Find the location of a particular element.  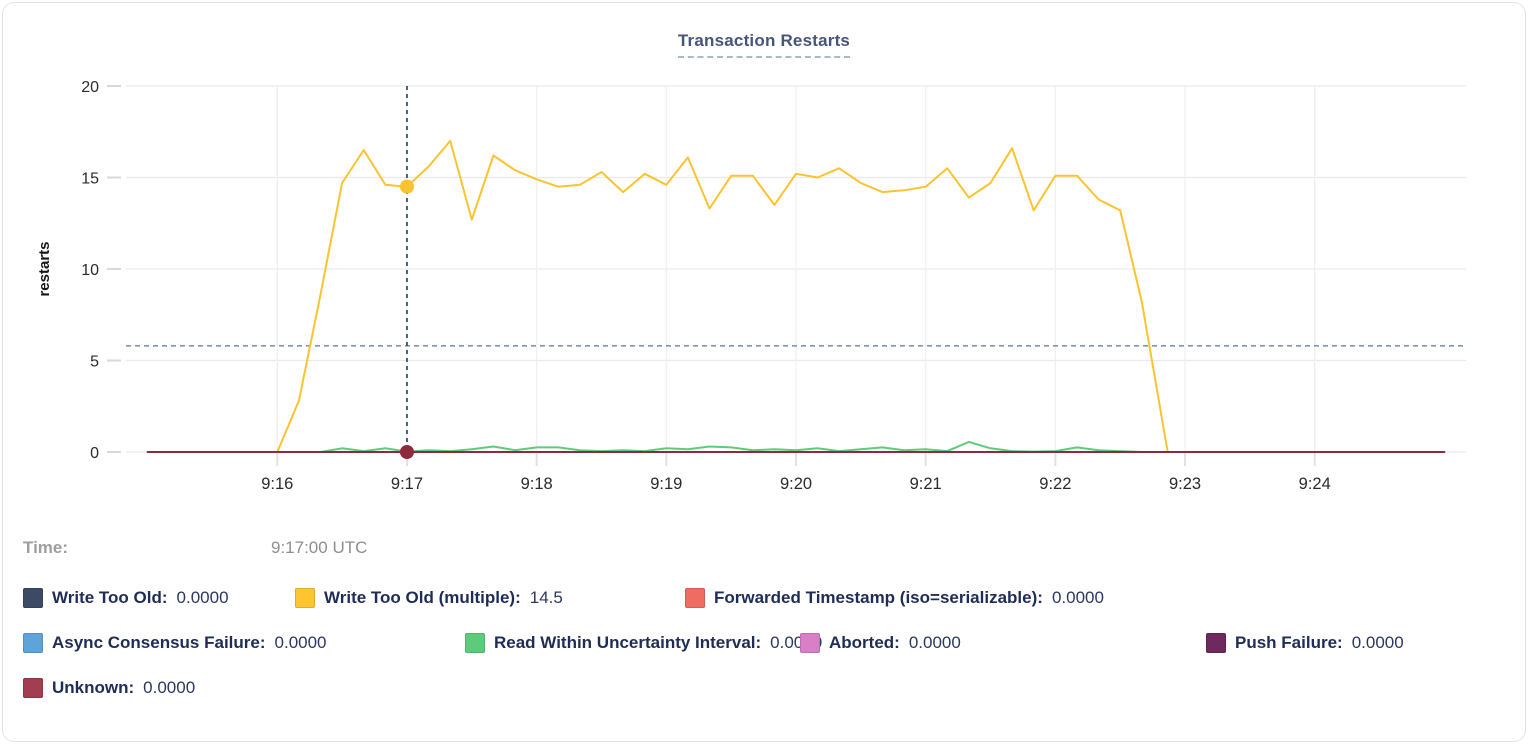

y-axis-label: restarts is located at coordinates (44, 268).